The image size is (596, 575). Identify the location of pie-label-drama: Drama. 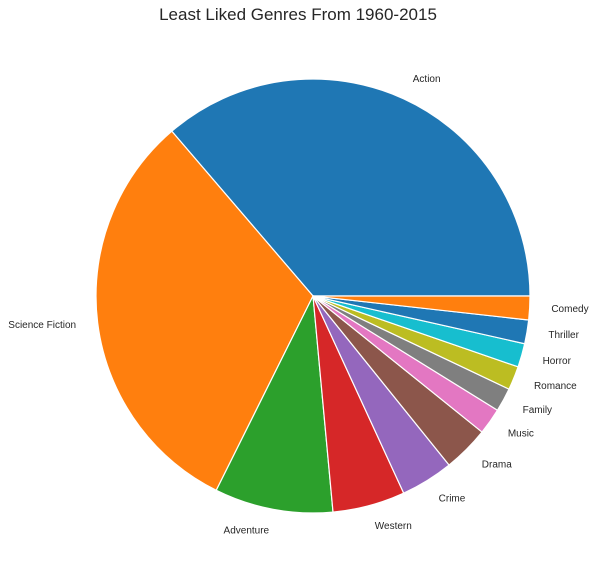
(497, 464).